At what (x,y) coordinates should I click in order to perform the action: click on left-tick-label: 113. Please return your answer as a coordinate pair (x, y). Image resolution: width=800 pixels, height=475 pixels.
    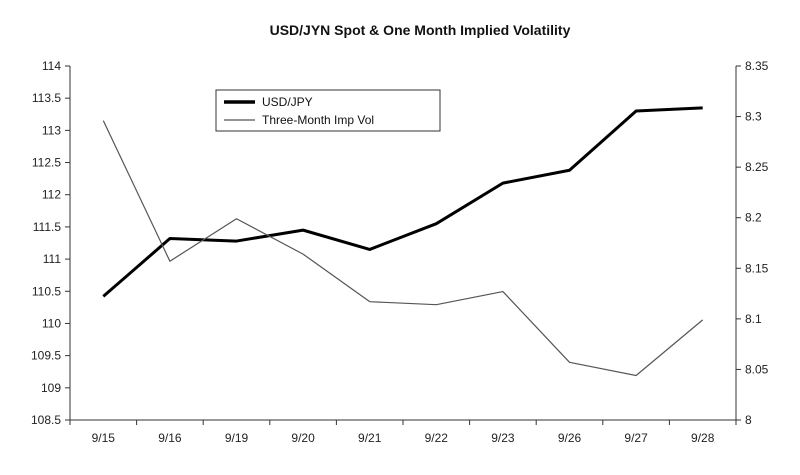
    Looking at the image, I should click on (51, 130).